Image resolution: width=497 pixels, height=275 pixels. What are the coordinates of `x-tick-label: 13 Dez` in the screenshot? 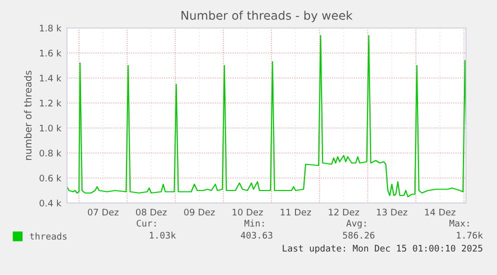 It's located at (392, 212).